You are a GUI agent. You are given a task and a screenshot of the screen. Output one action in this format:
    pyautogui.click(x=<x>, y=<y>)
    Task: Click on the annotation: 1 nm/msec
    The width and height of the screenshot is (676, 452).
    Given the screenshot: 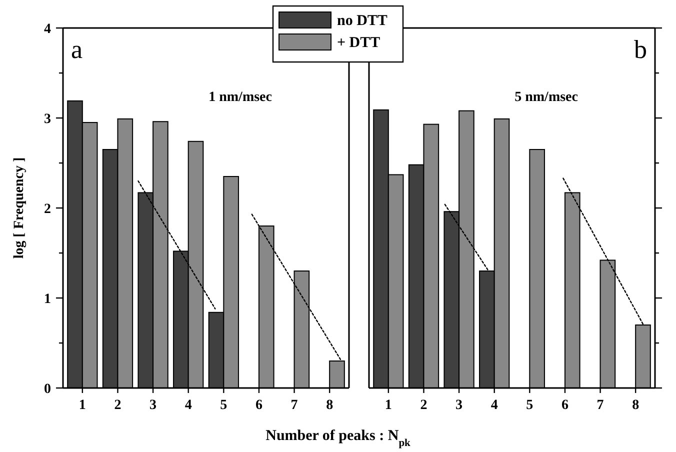 What is the action you would take?
    pyautogui.click(x=240, y=97)
    